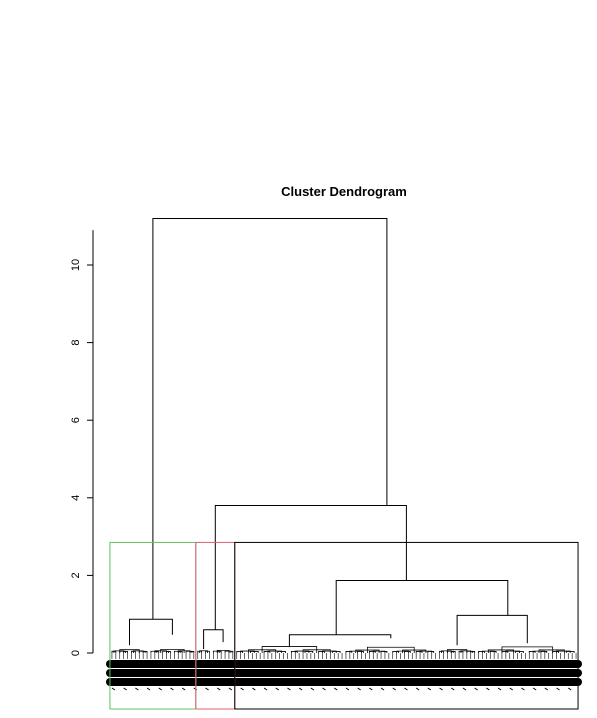 This screenshot has height=718, width=597. Describe the element at coordinates (76, 343) in the screenshot. I see `y-tick-label: 8` at that location.